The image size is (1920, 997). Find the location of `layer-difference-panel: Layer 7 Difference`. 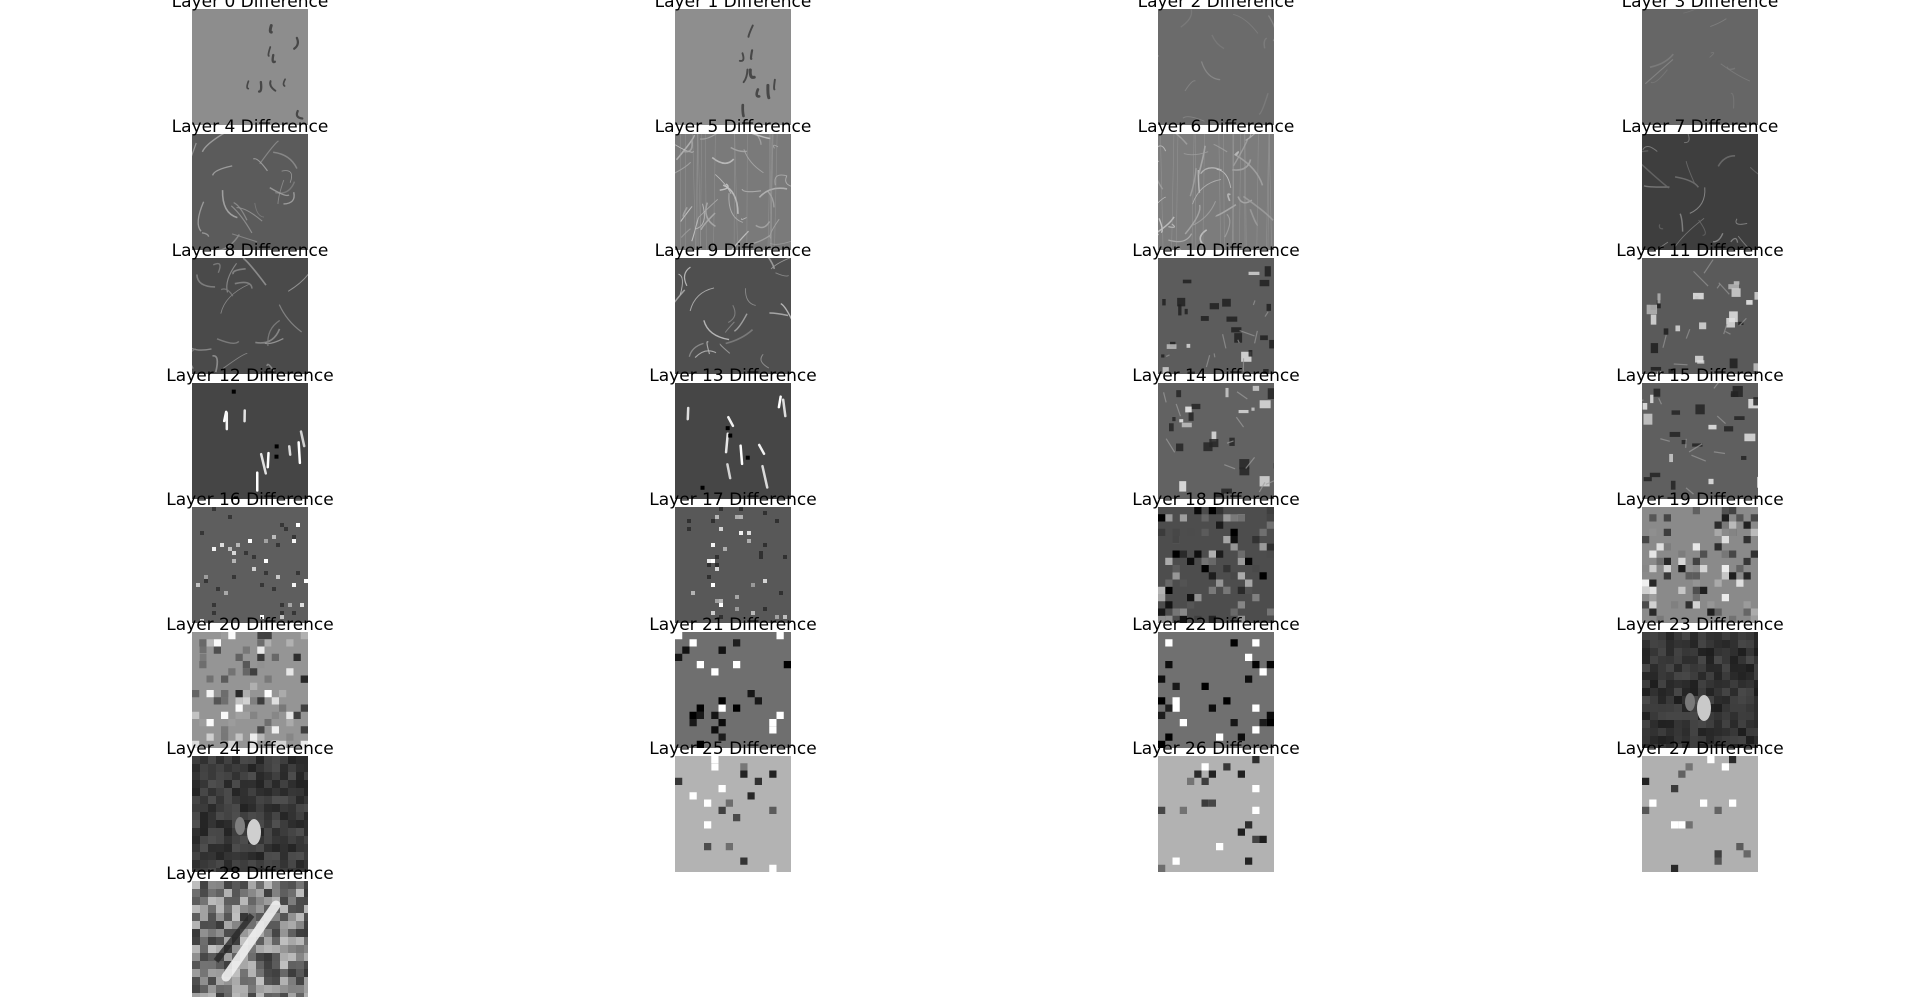

layer-difference-panel: Layer 7 Difference is located at coordinates (1700, 192).